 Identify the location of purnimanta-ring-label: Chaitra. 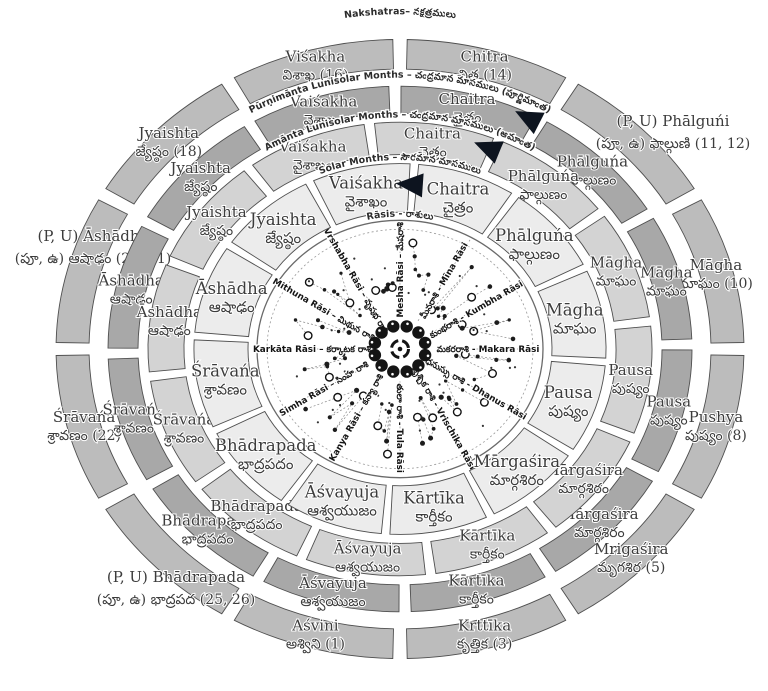
(466, 99).